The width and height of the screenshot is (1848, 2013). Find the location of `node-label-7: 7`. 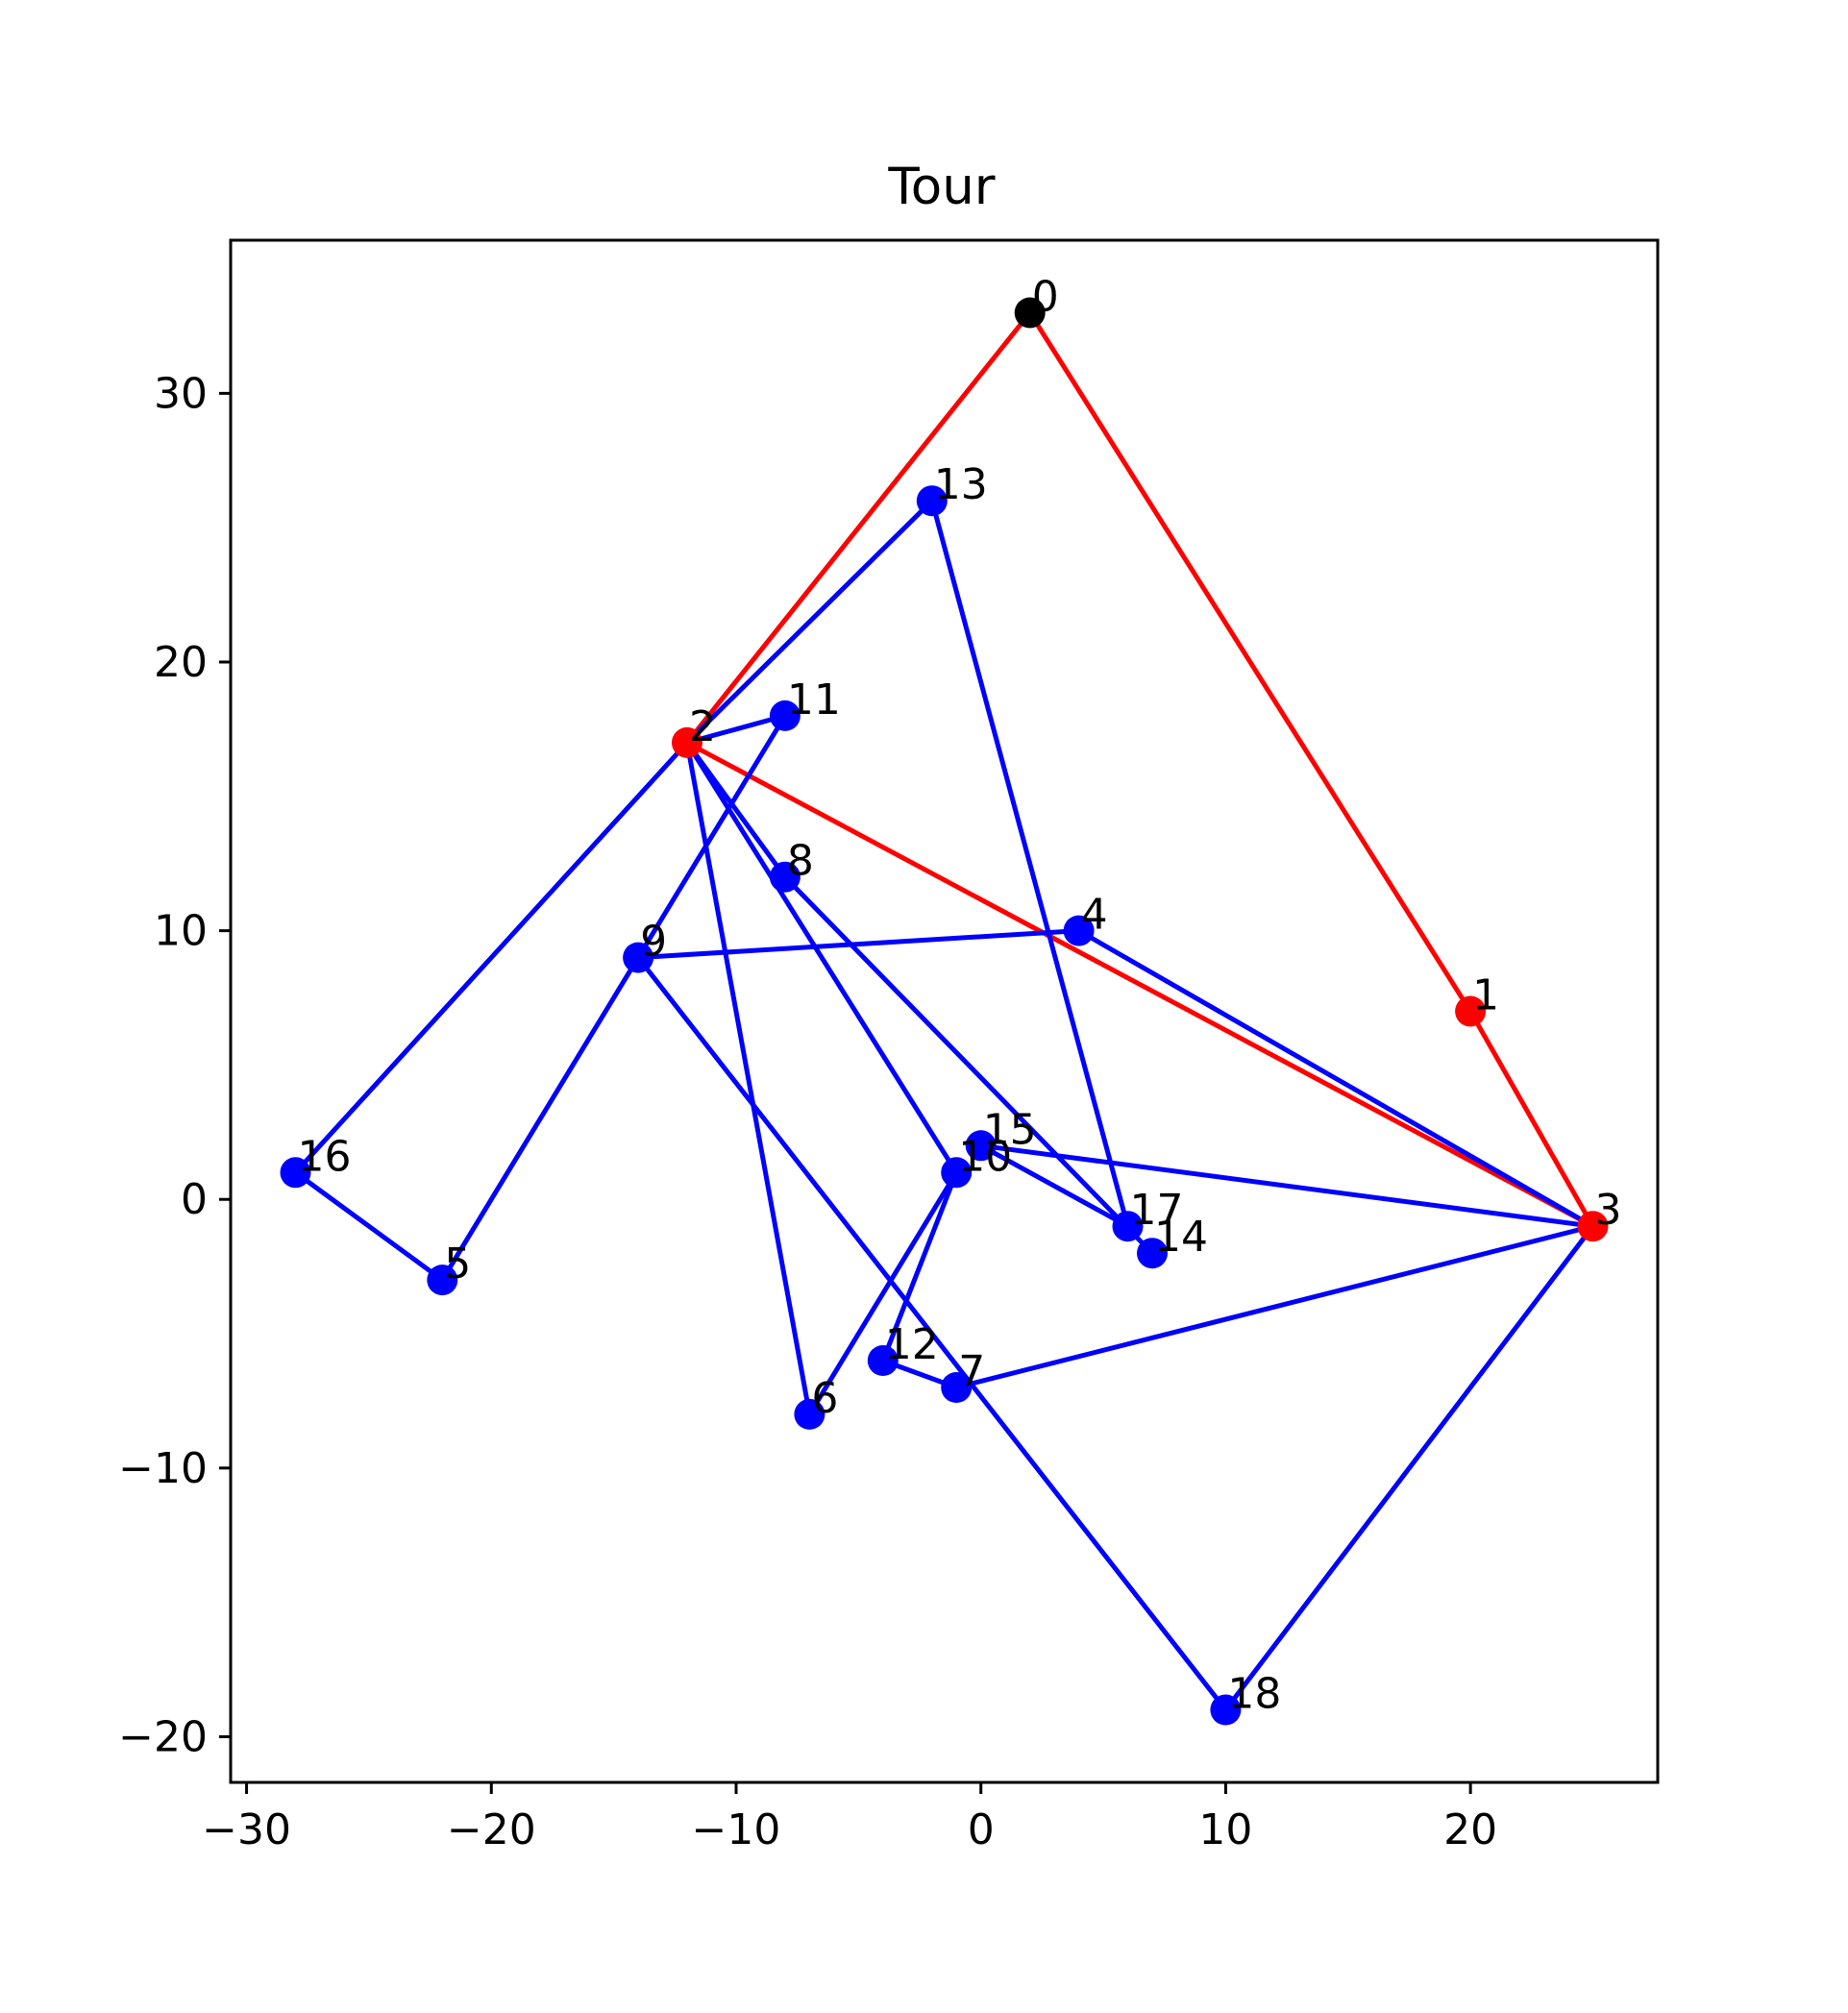

node-label-7: 7 is located at coordinates (971, 1372).